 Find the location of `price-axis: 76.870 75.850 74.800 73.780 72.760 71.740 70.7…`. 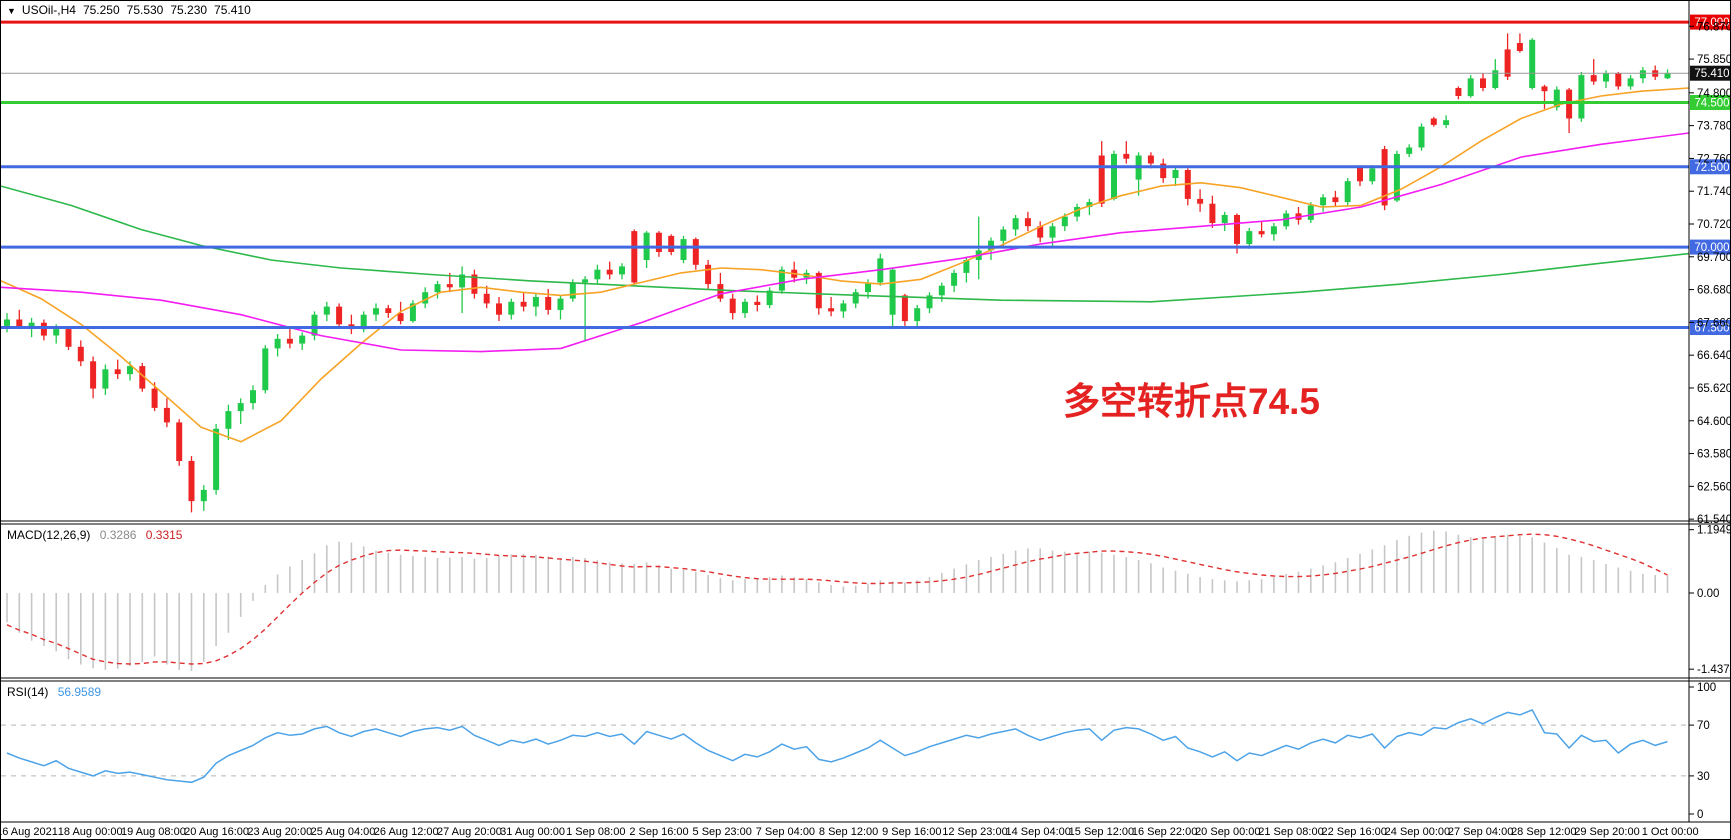

price-axis: 76.870 75.850 74.800 73.780 72.760 71.740 70.7… is located at coordinates (1710, 273).